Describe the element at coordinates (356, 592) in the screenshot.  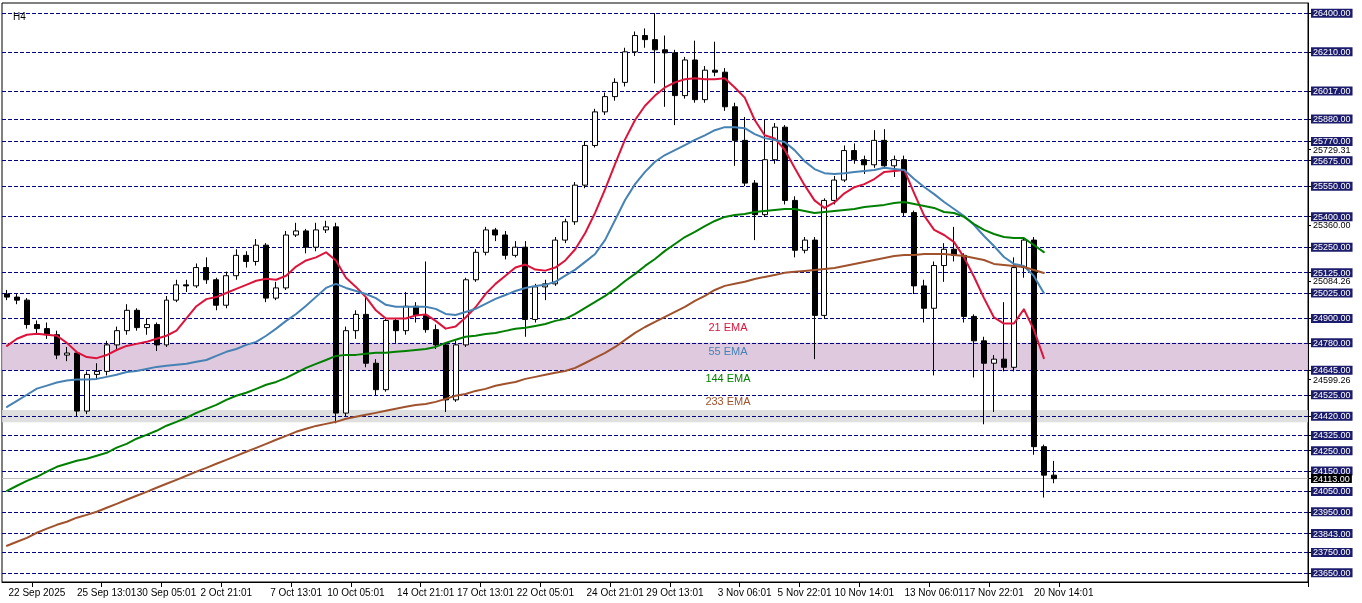
I see `x-tick-label: 10 Oct 05:01` at that location.